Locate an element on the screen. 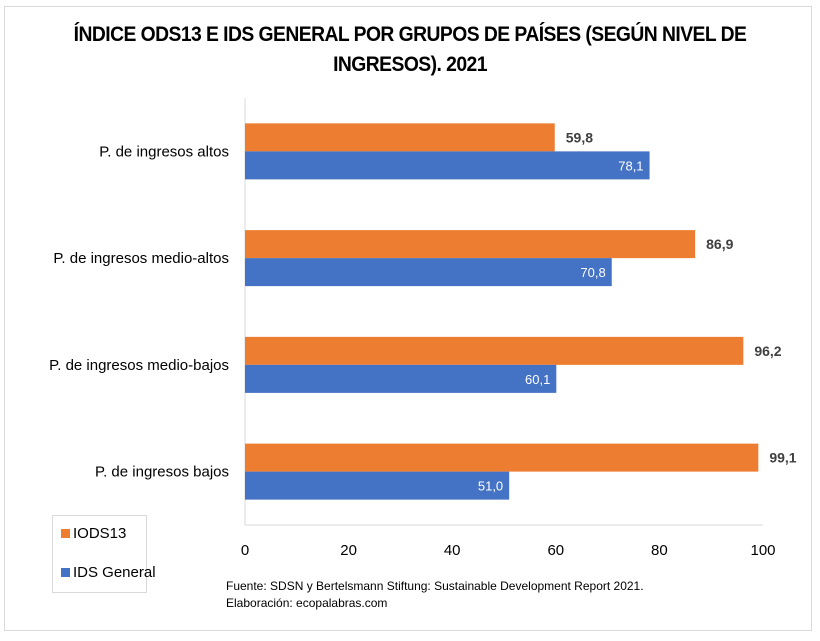  legend: IODS13 IDS General is located at coordinates (104, 554).